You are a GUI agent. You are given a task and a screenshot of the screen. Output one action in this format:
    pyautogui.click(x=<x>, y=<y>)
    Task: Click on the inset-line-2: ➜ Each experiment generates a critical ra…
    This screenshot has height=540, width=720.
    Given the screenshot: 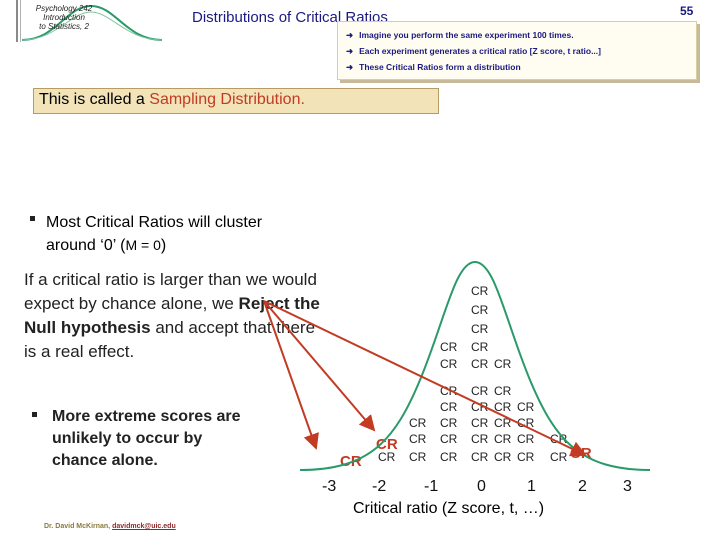 What is the action you would take?
    pyautogui.click(x=473, y=51)
    